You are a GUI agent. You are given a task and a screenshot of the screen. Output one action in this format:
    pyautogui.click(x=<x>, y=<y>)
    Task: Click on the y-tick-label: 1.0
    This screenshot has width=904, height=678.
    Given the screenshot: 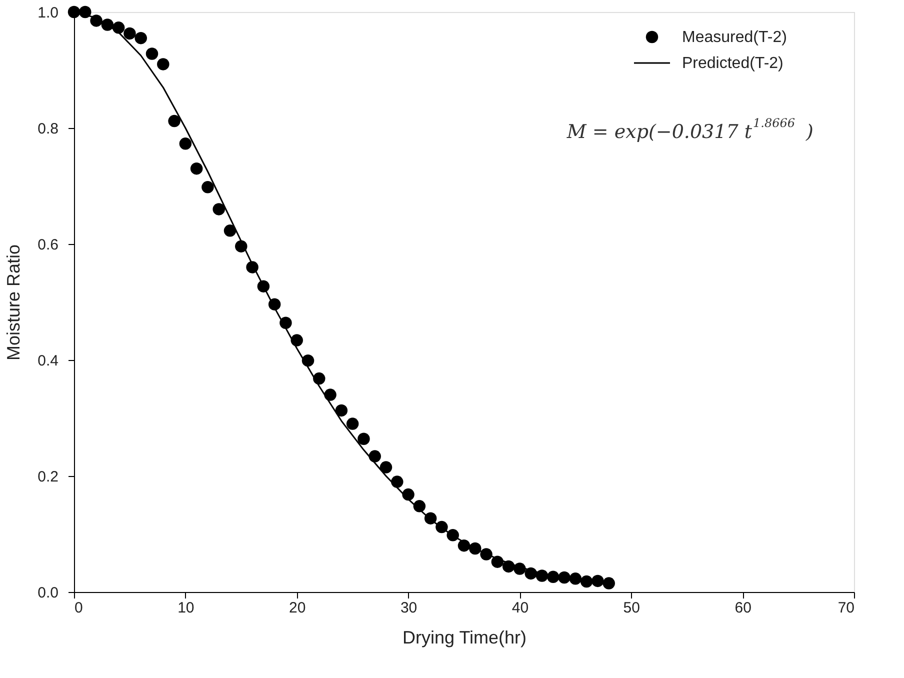 What is the action you would take?
    pyautogui.click(x=48, y=13)
    